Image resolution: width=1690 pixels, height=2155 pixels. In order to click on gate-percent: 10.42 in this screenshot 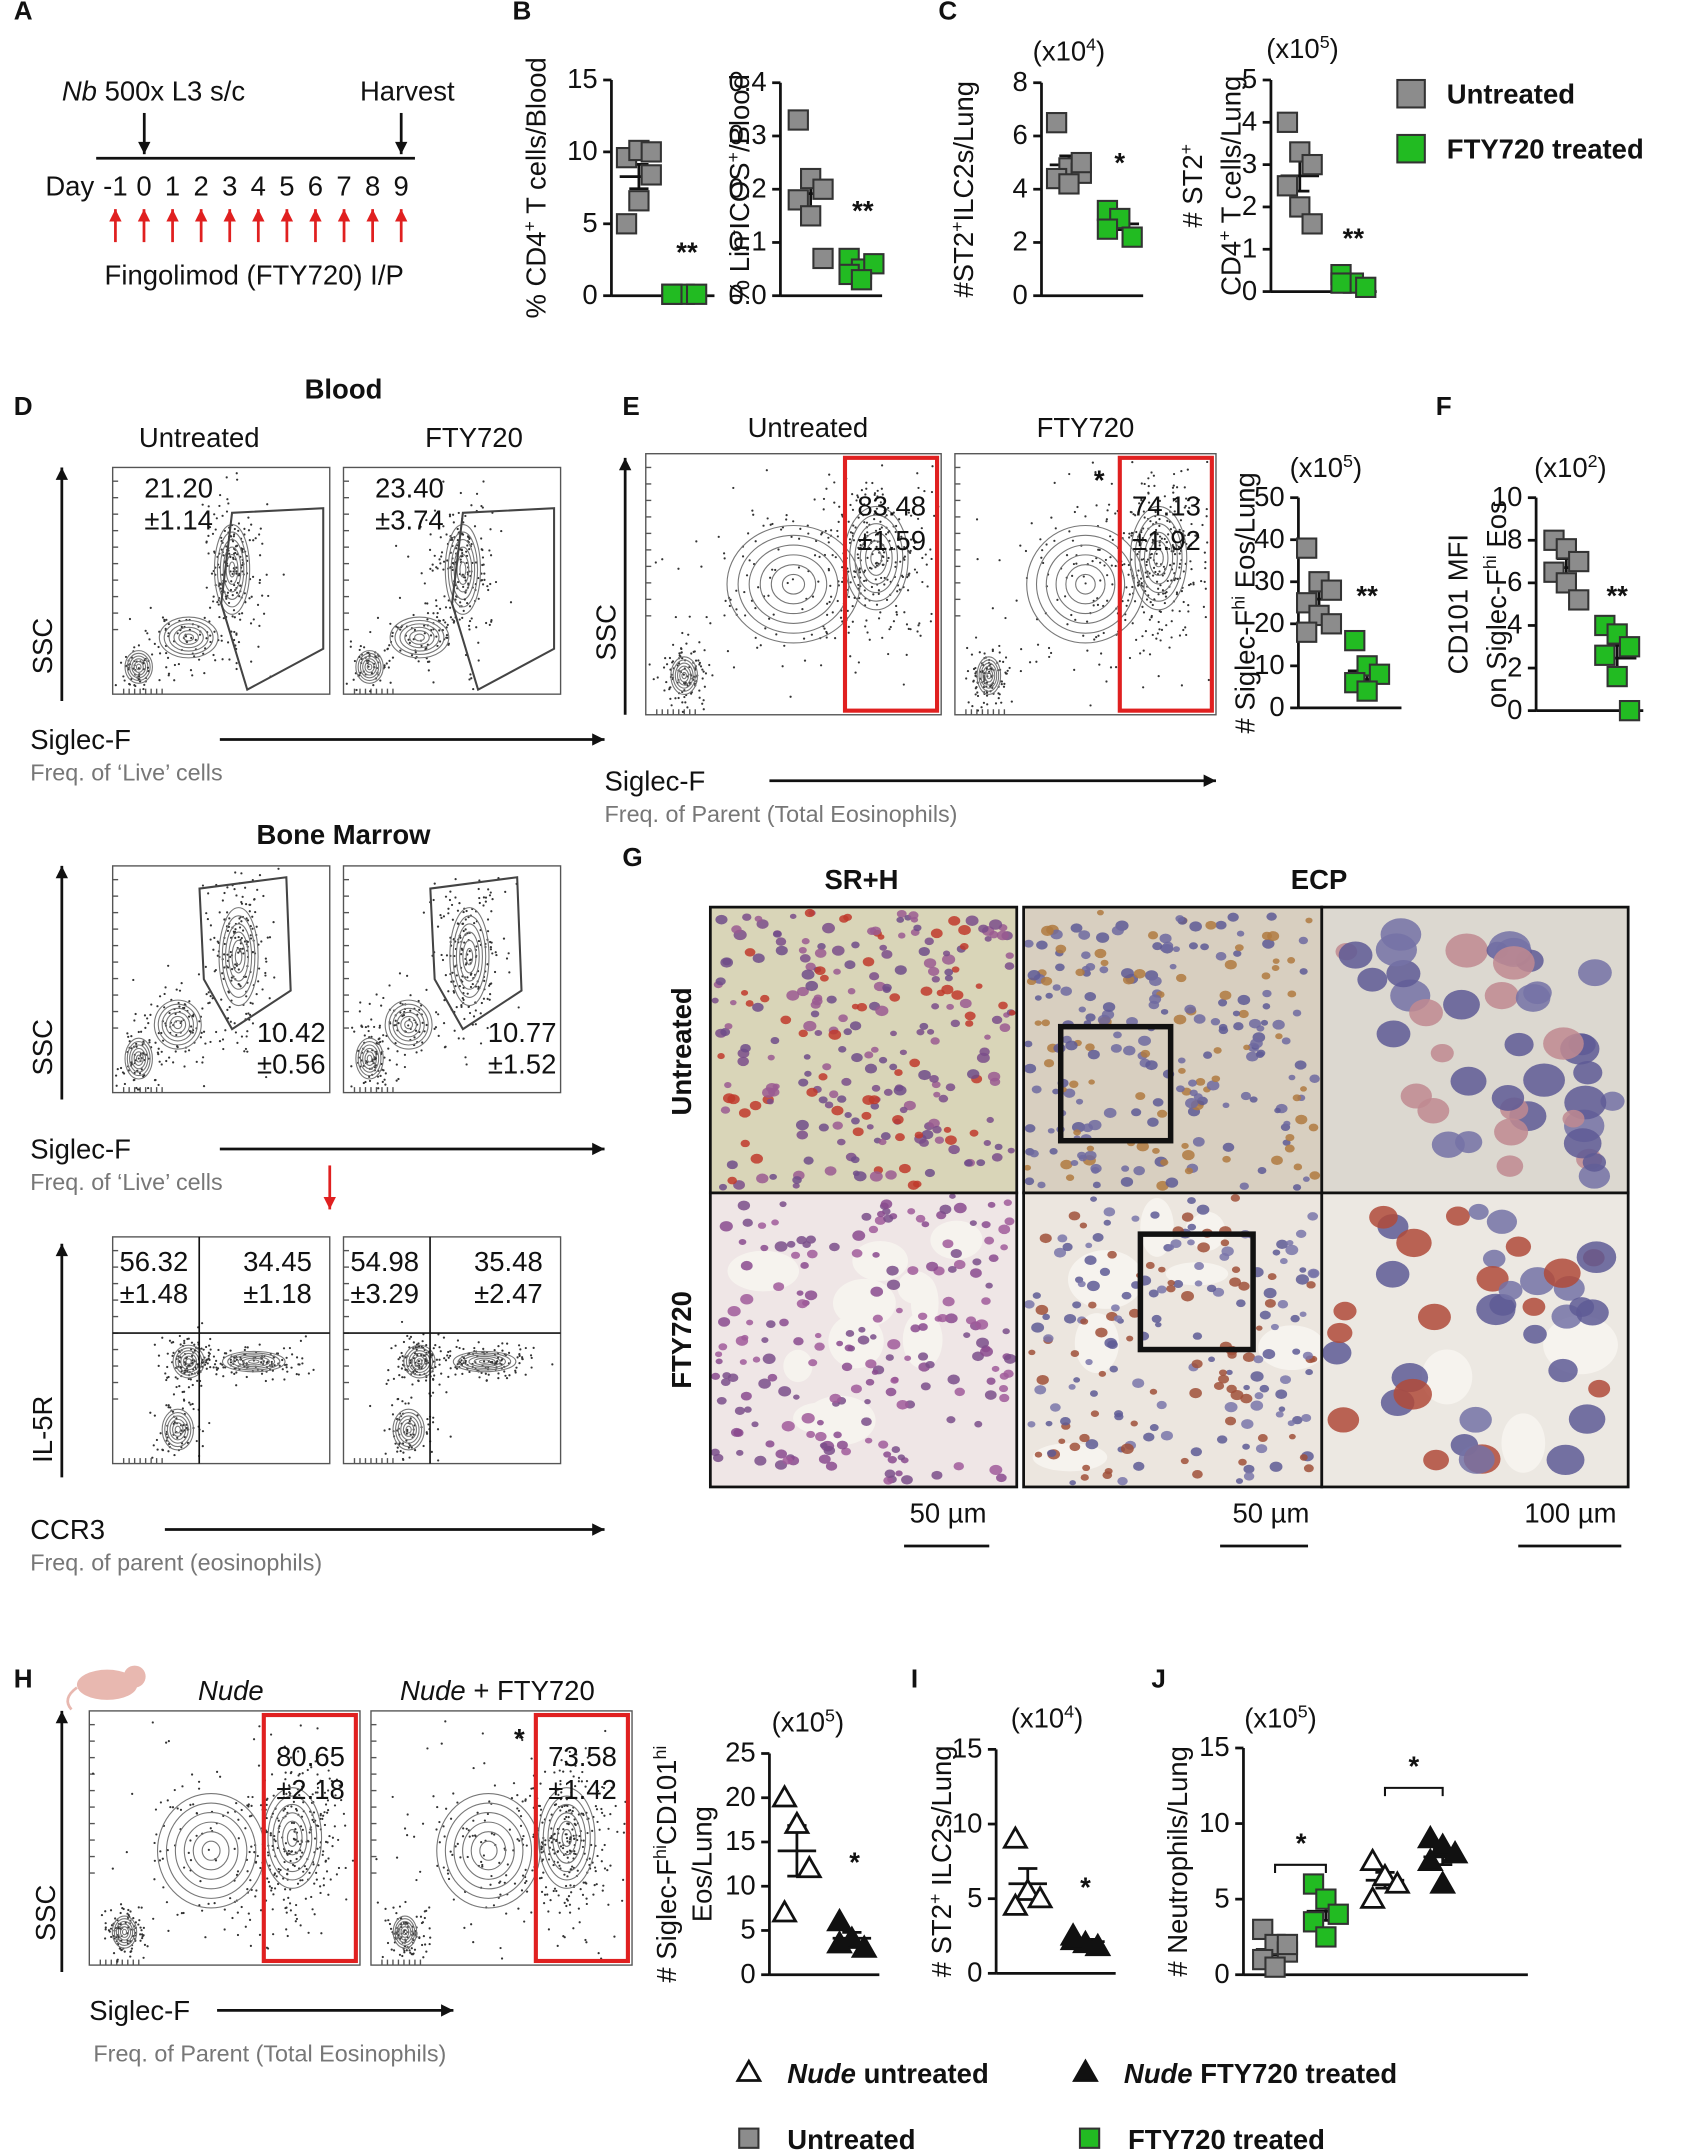, I will do `click(291, 1032)`.